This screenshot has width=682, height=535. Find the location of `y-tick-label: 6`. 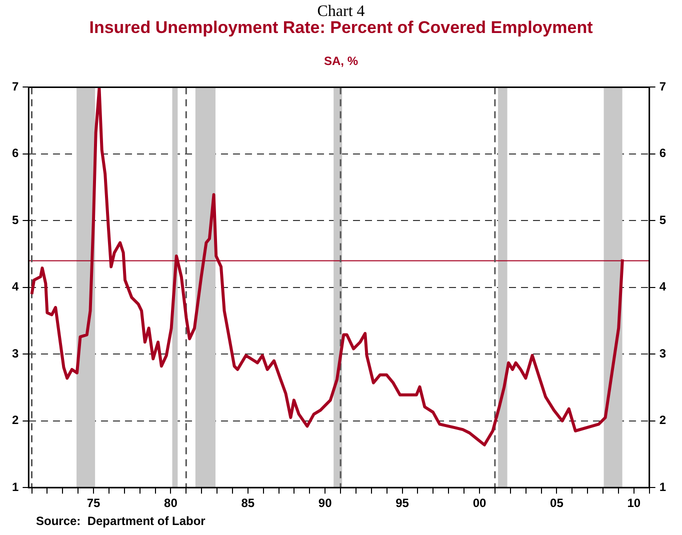

y-tick-label: 6 is located at coordinates (15, 153).